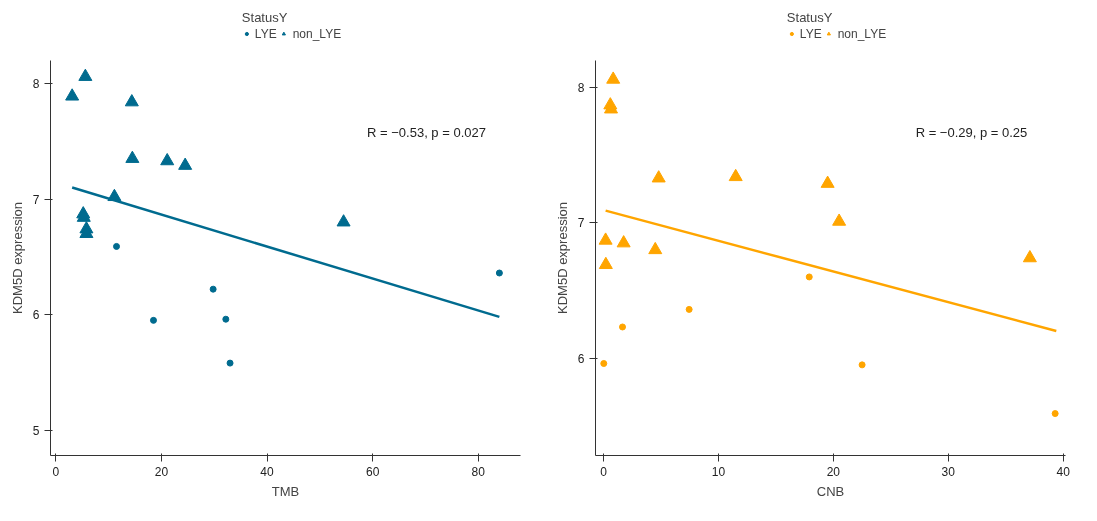 This screenshot has width=1097, height=521. Describe the element at coordinates (718, 471) in the screenshot. I see `x-tick-label: 10` at that location.